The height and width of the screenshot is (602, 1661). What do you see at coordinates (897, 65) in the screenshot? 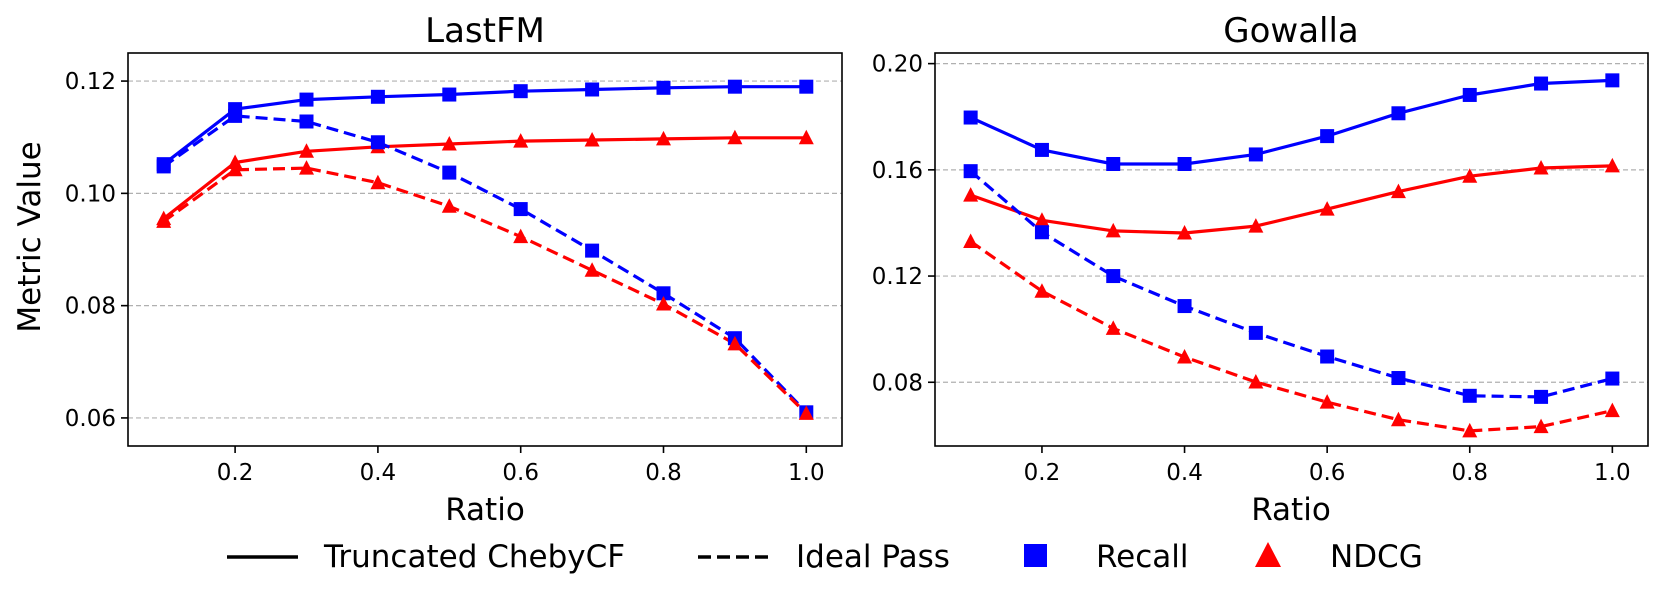
I see `y-tick-label: 0.20` at bounding box center [897, 65].